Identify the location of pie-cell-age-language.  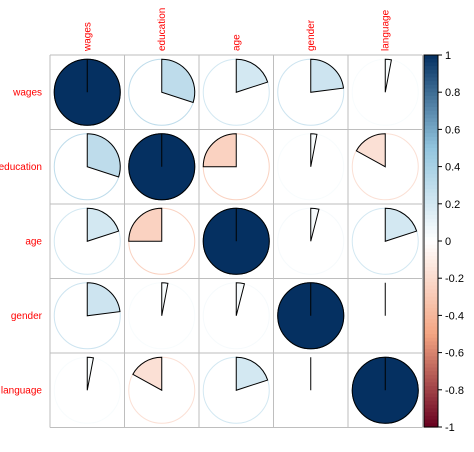
(385, 241).